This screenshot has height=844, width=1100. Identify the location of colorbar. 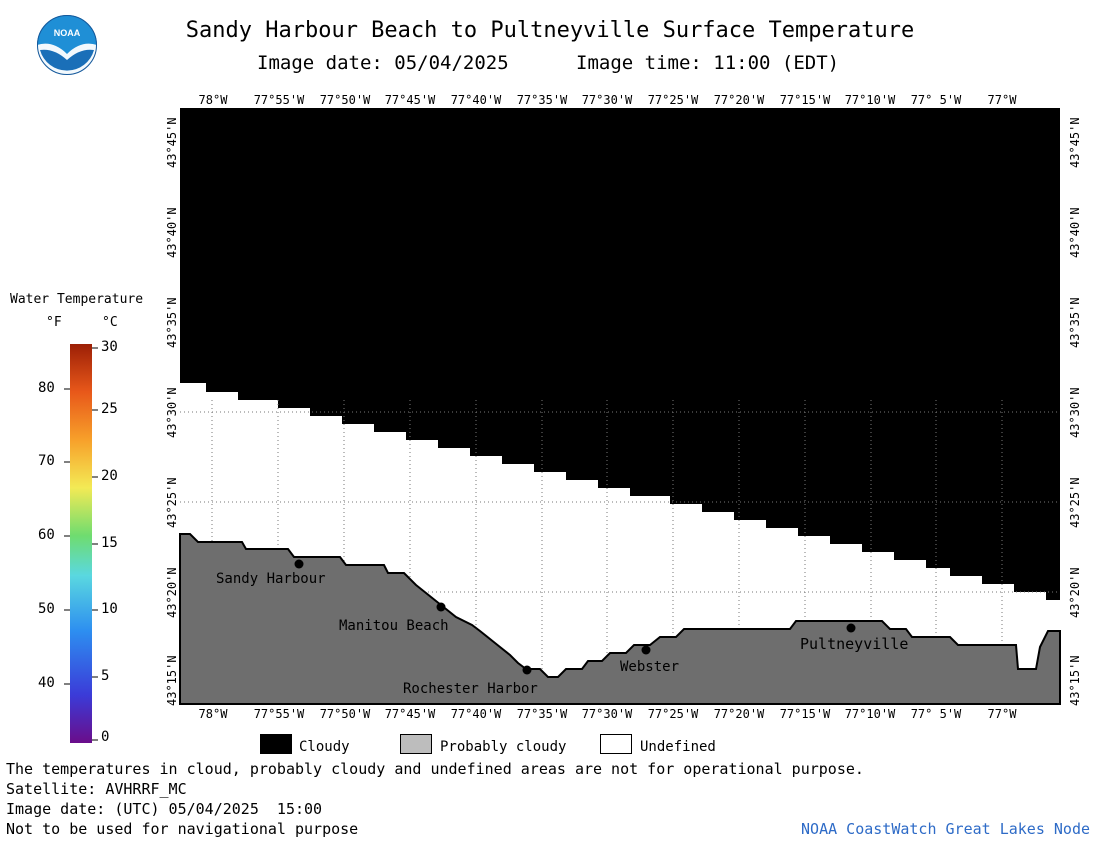
(81, 543).